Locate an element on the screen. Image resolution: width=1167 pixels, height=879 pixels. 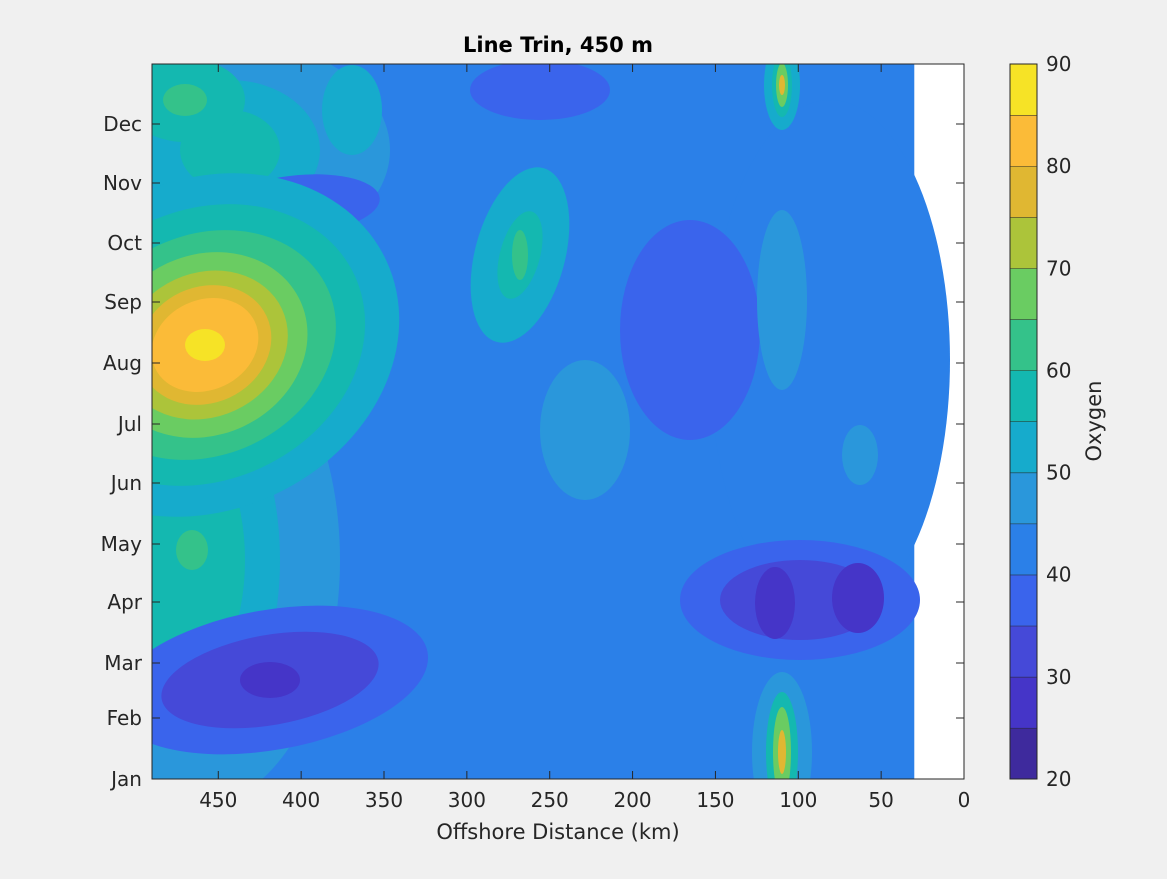
y-tick-label: Mar is located at coordinates (123, 663).